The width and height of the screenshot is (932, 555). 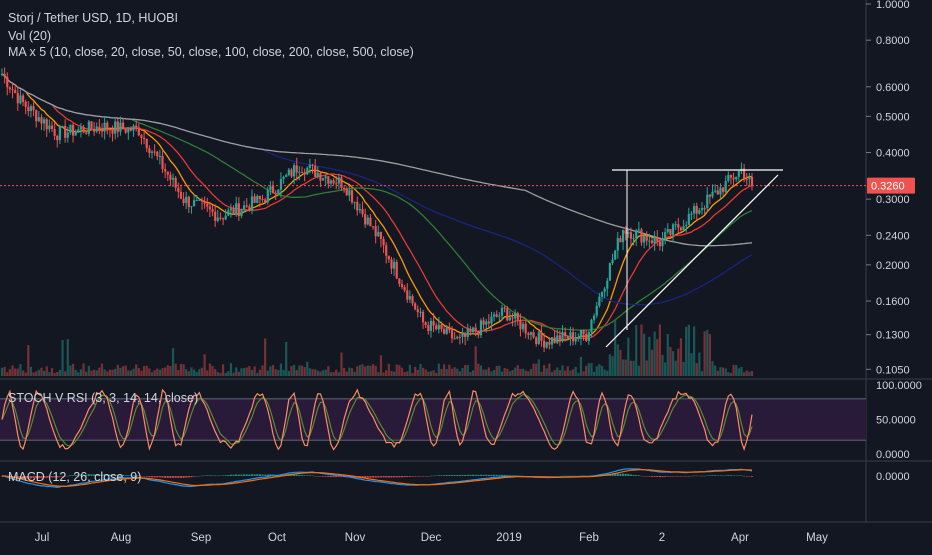 What do you see at coordinates (893, 455) in the screenshot?
I see `stoch-tick-label: 0.0000` at bounding box center [893, 455].